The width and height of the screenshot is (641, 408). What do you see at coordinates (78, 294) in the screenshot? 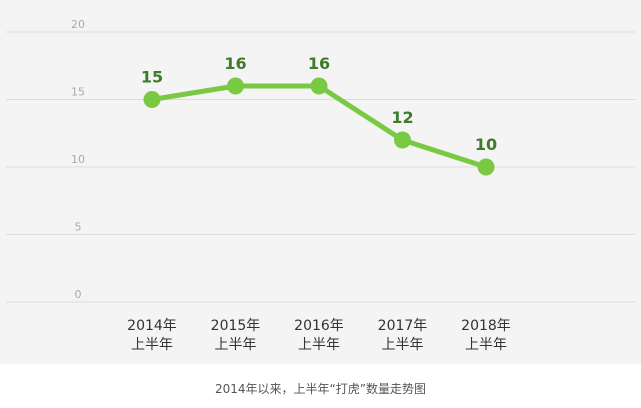
I see `y-tick-label: 0` at bounding box center [78, 294].